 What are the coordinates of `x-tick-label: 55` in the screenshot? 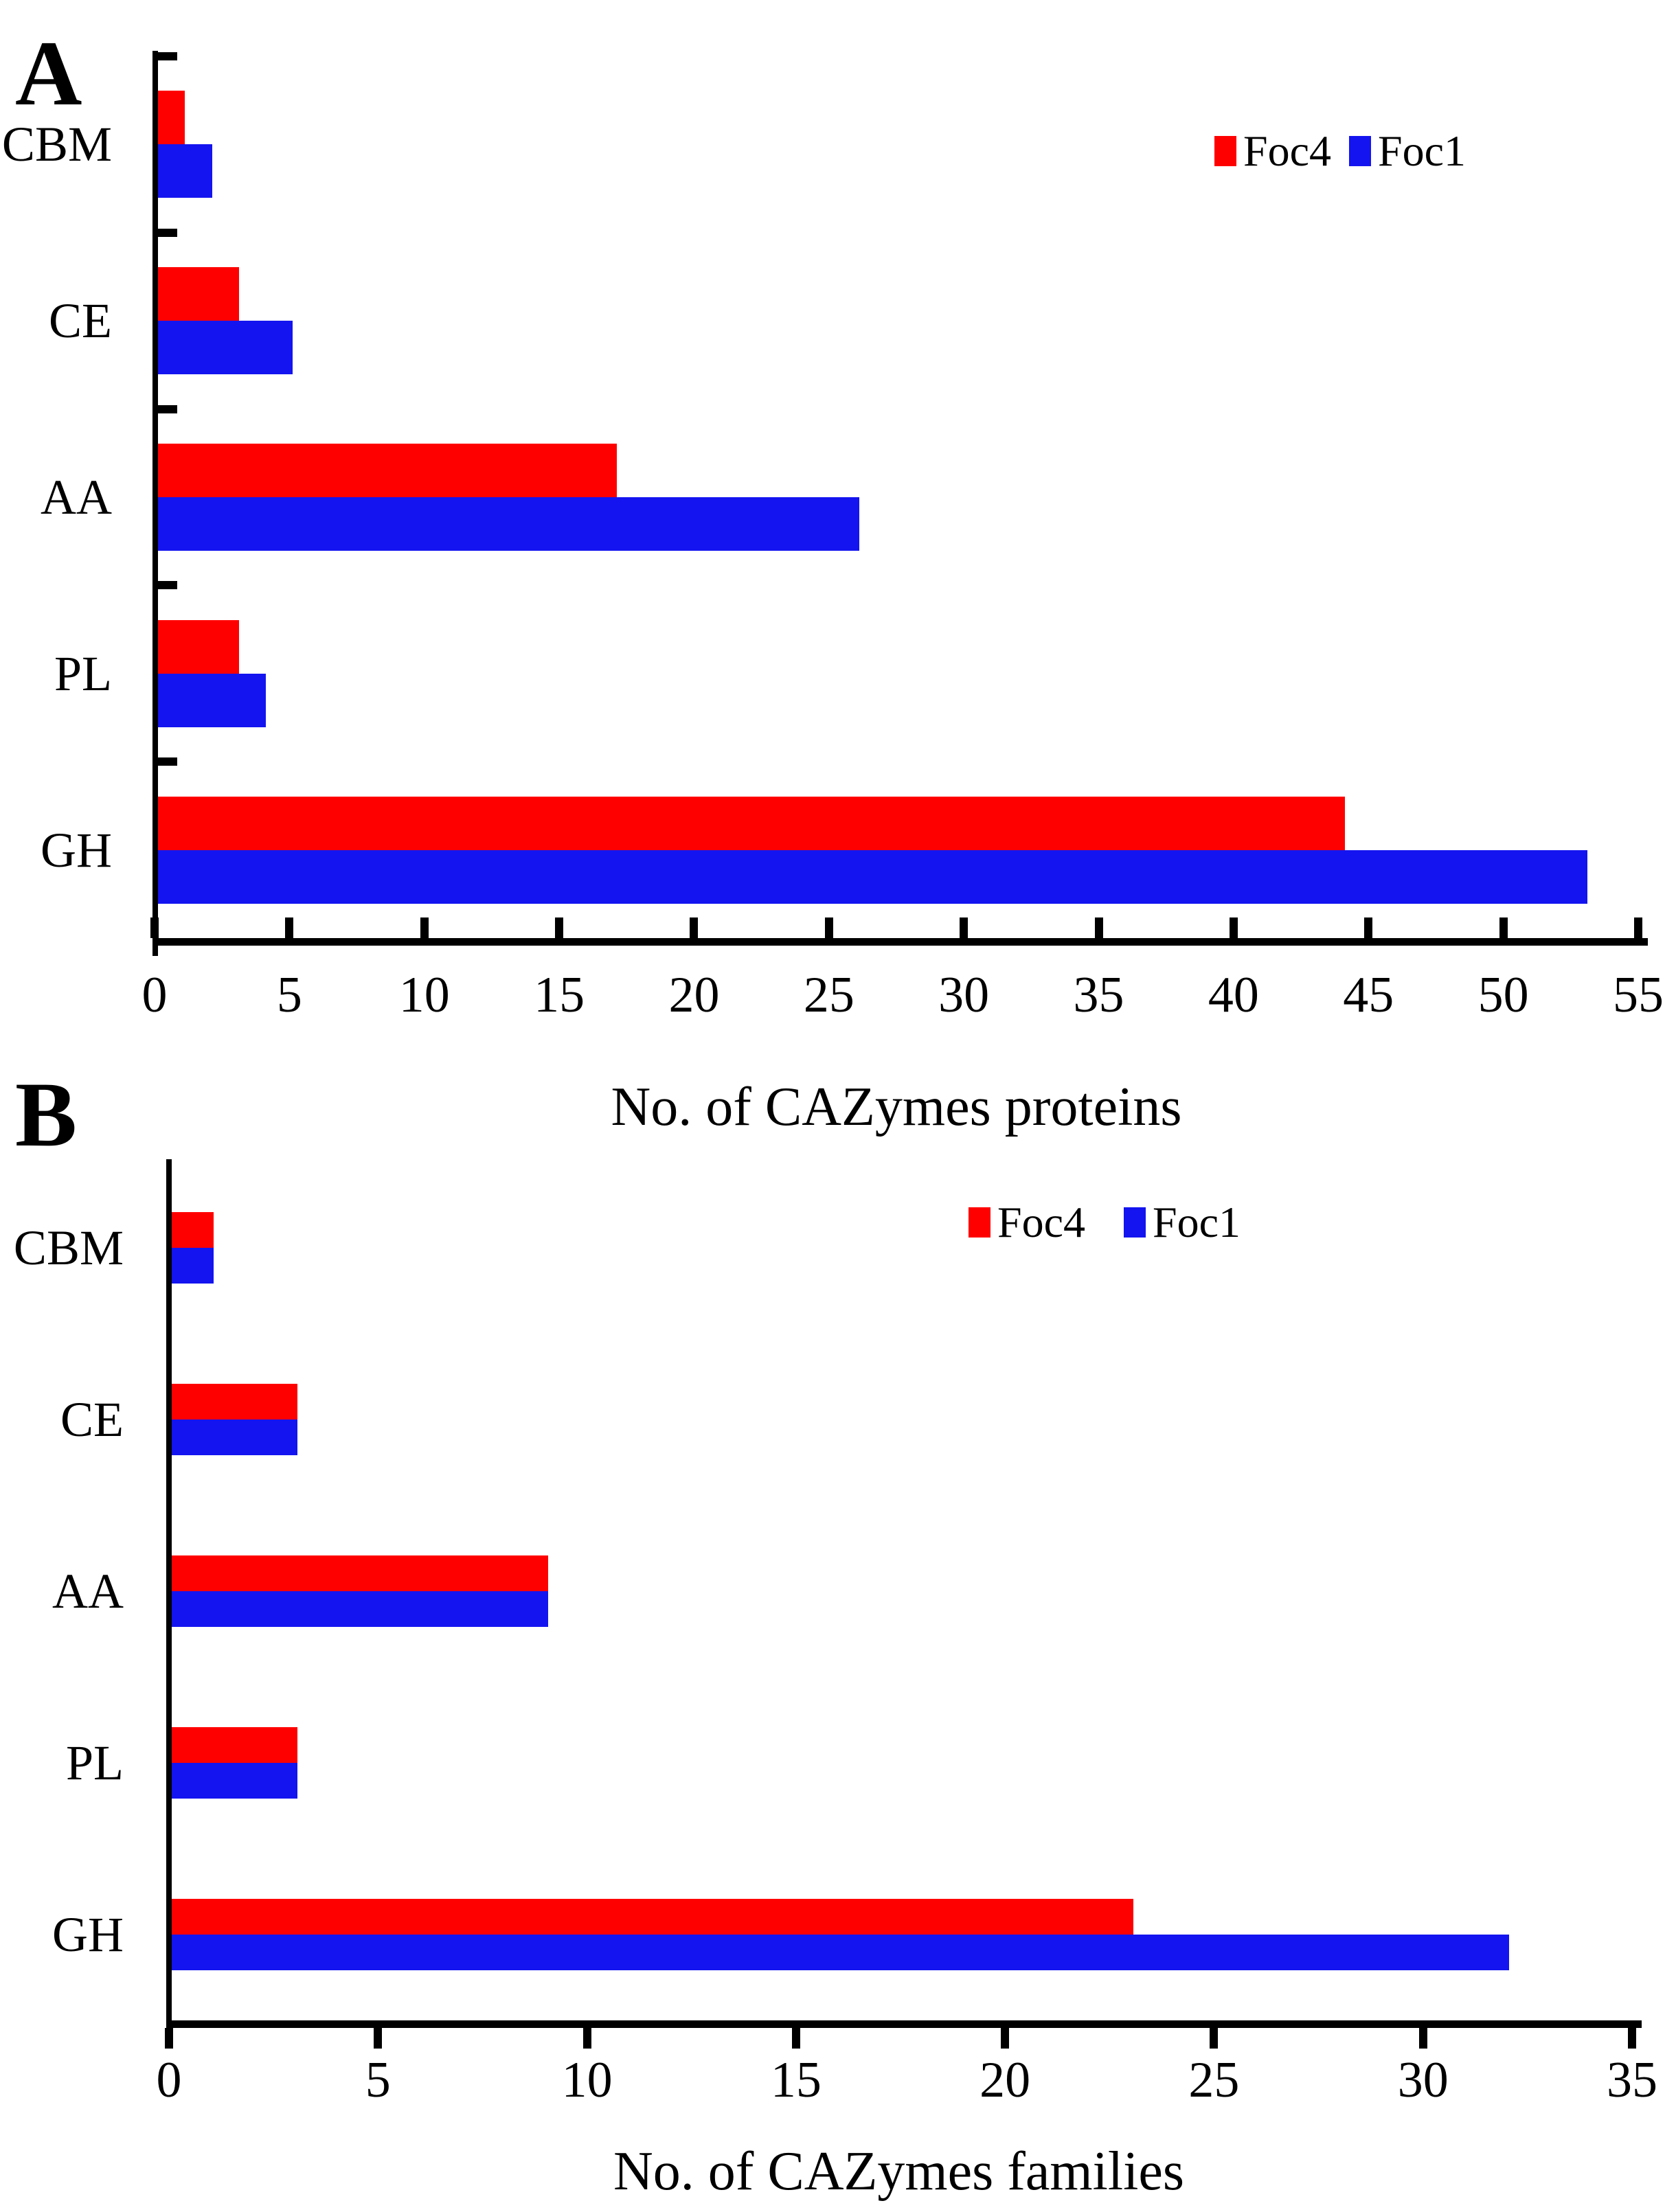 It's located at (1638, 995).